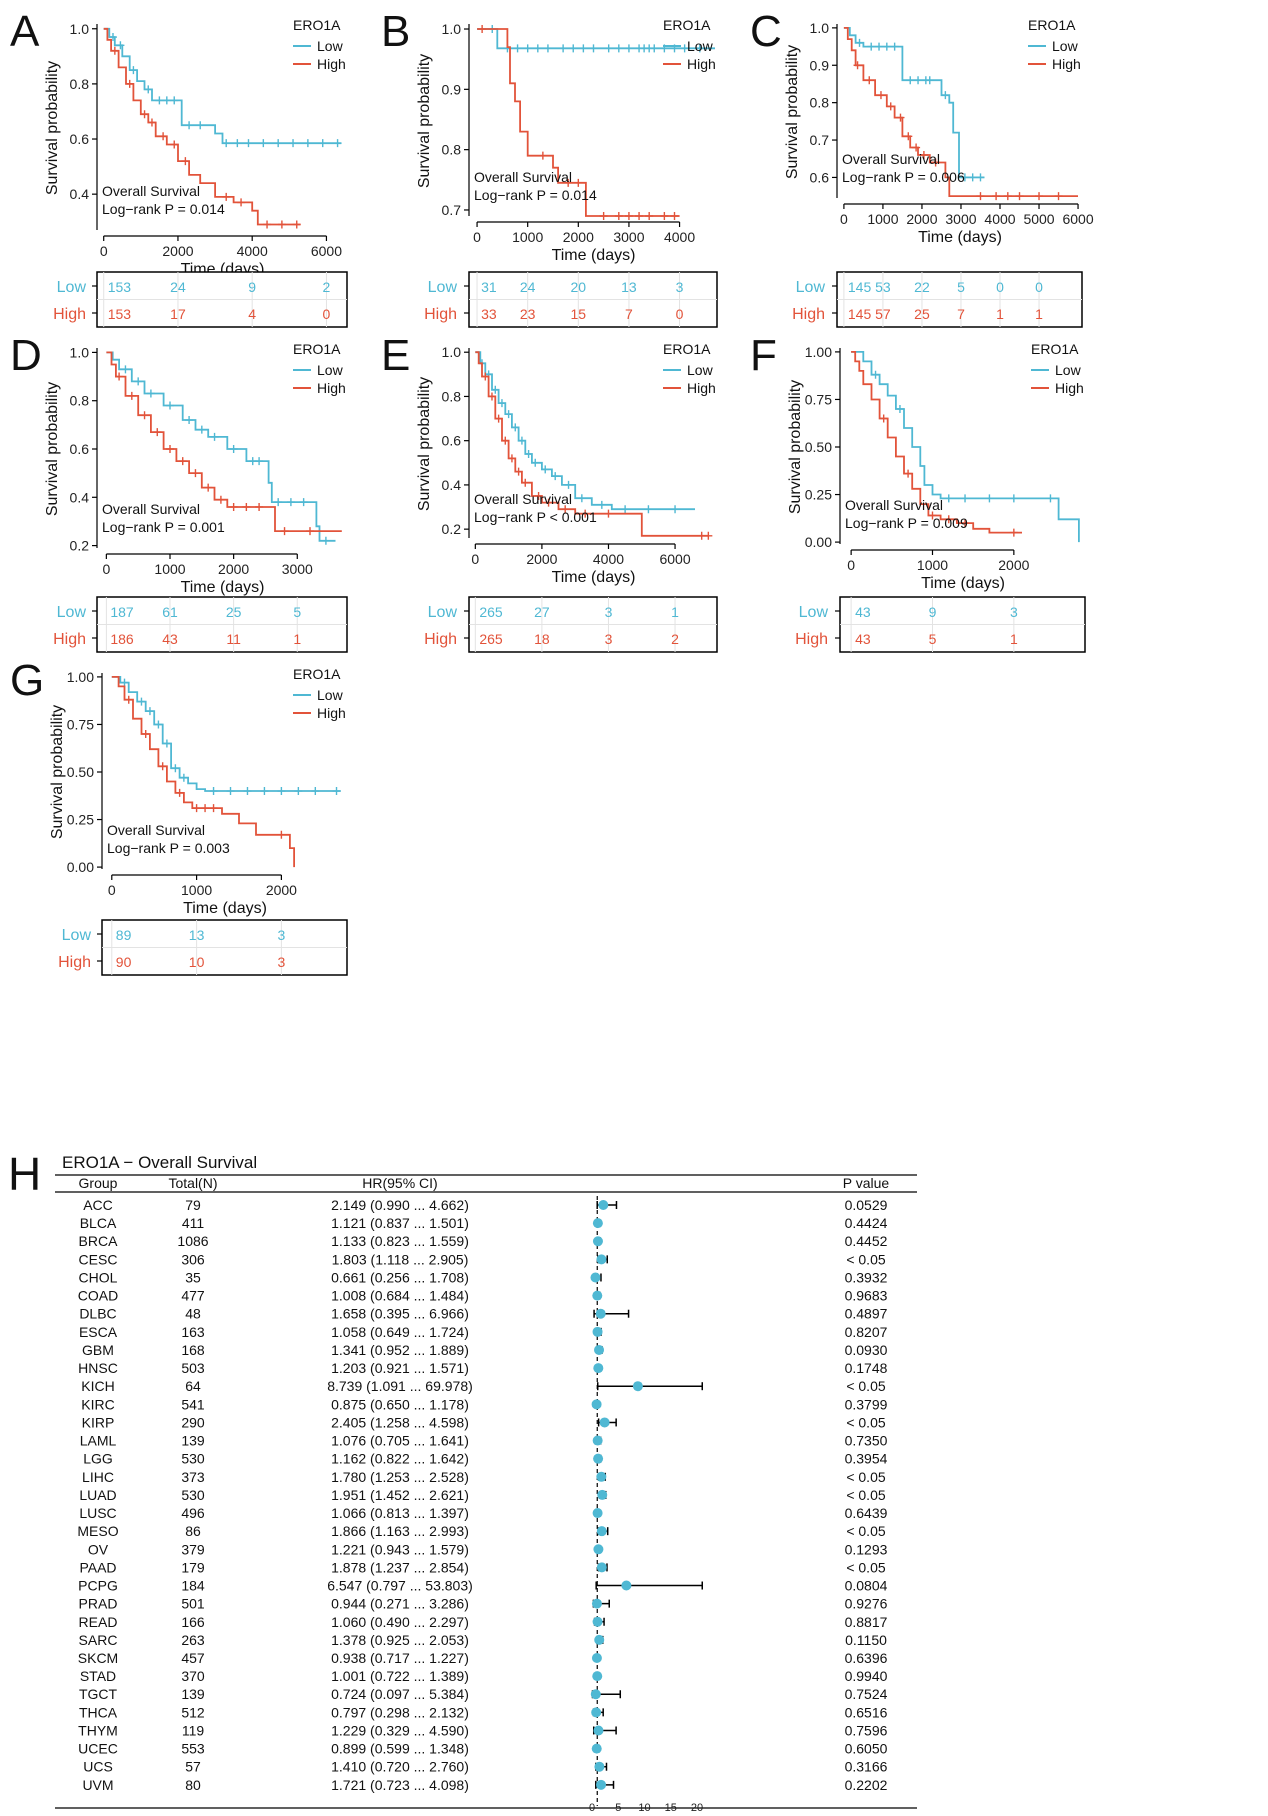 The height and width of the screenshot is (1816, 1268). Describe the element at coordinates (122, 639) in the screenshot. I see `risk-count-high: 186` at that location.